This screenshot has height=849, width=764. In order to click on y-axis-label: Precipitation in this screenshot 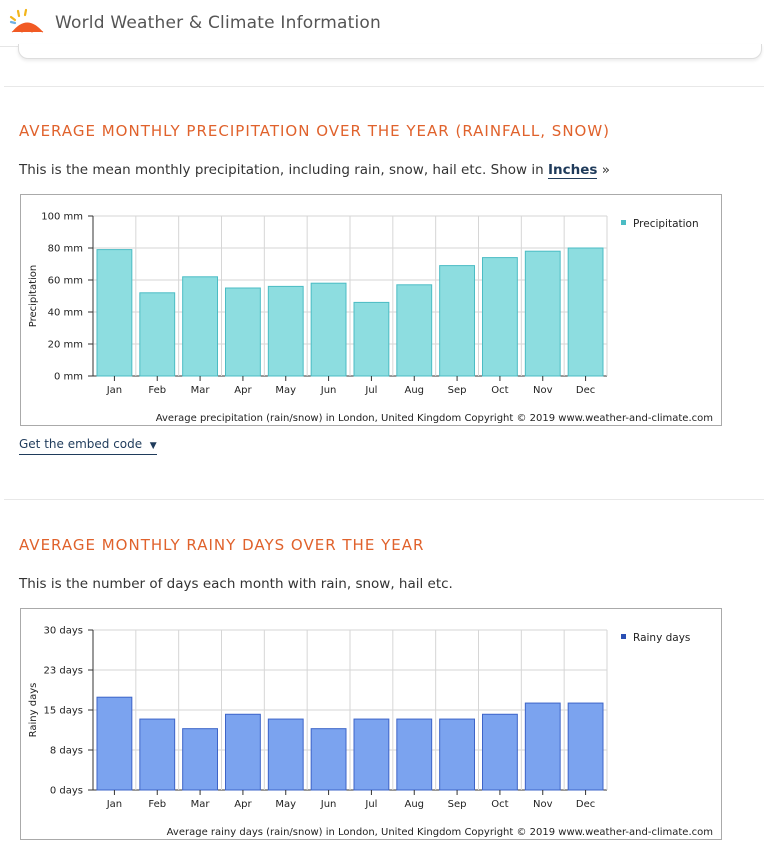, I will do `click(33, 296)`.